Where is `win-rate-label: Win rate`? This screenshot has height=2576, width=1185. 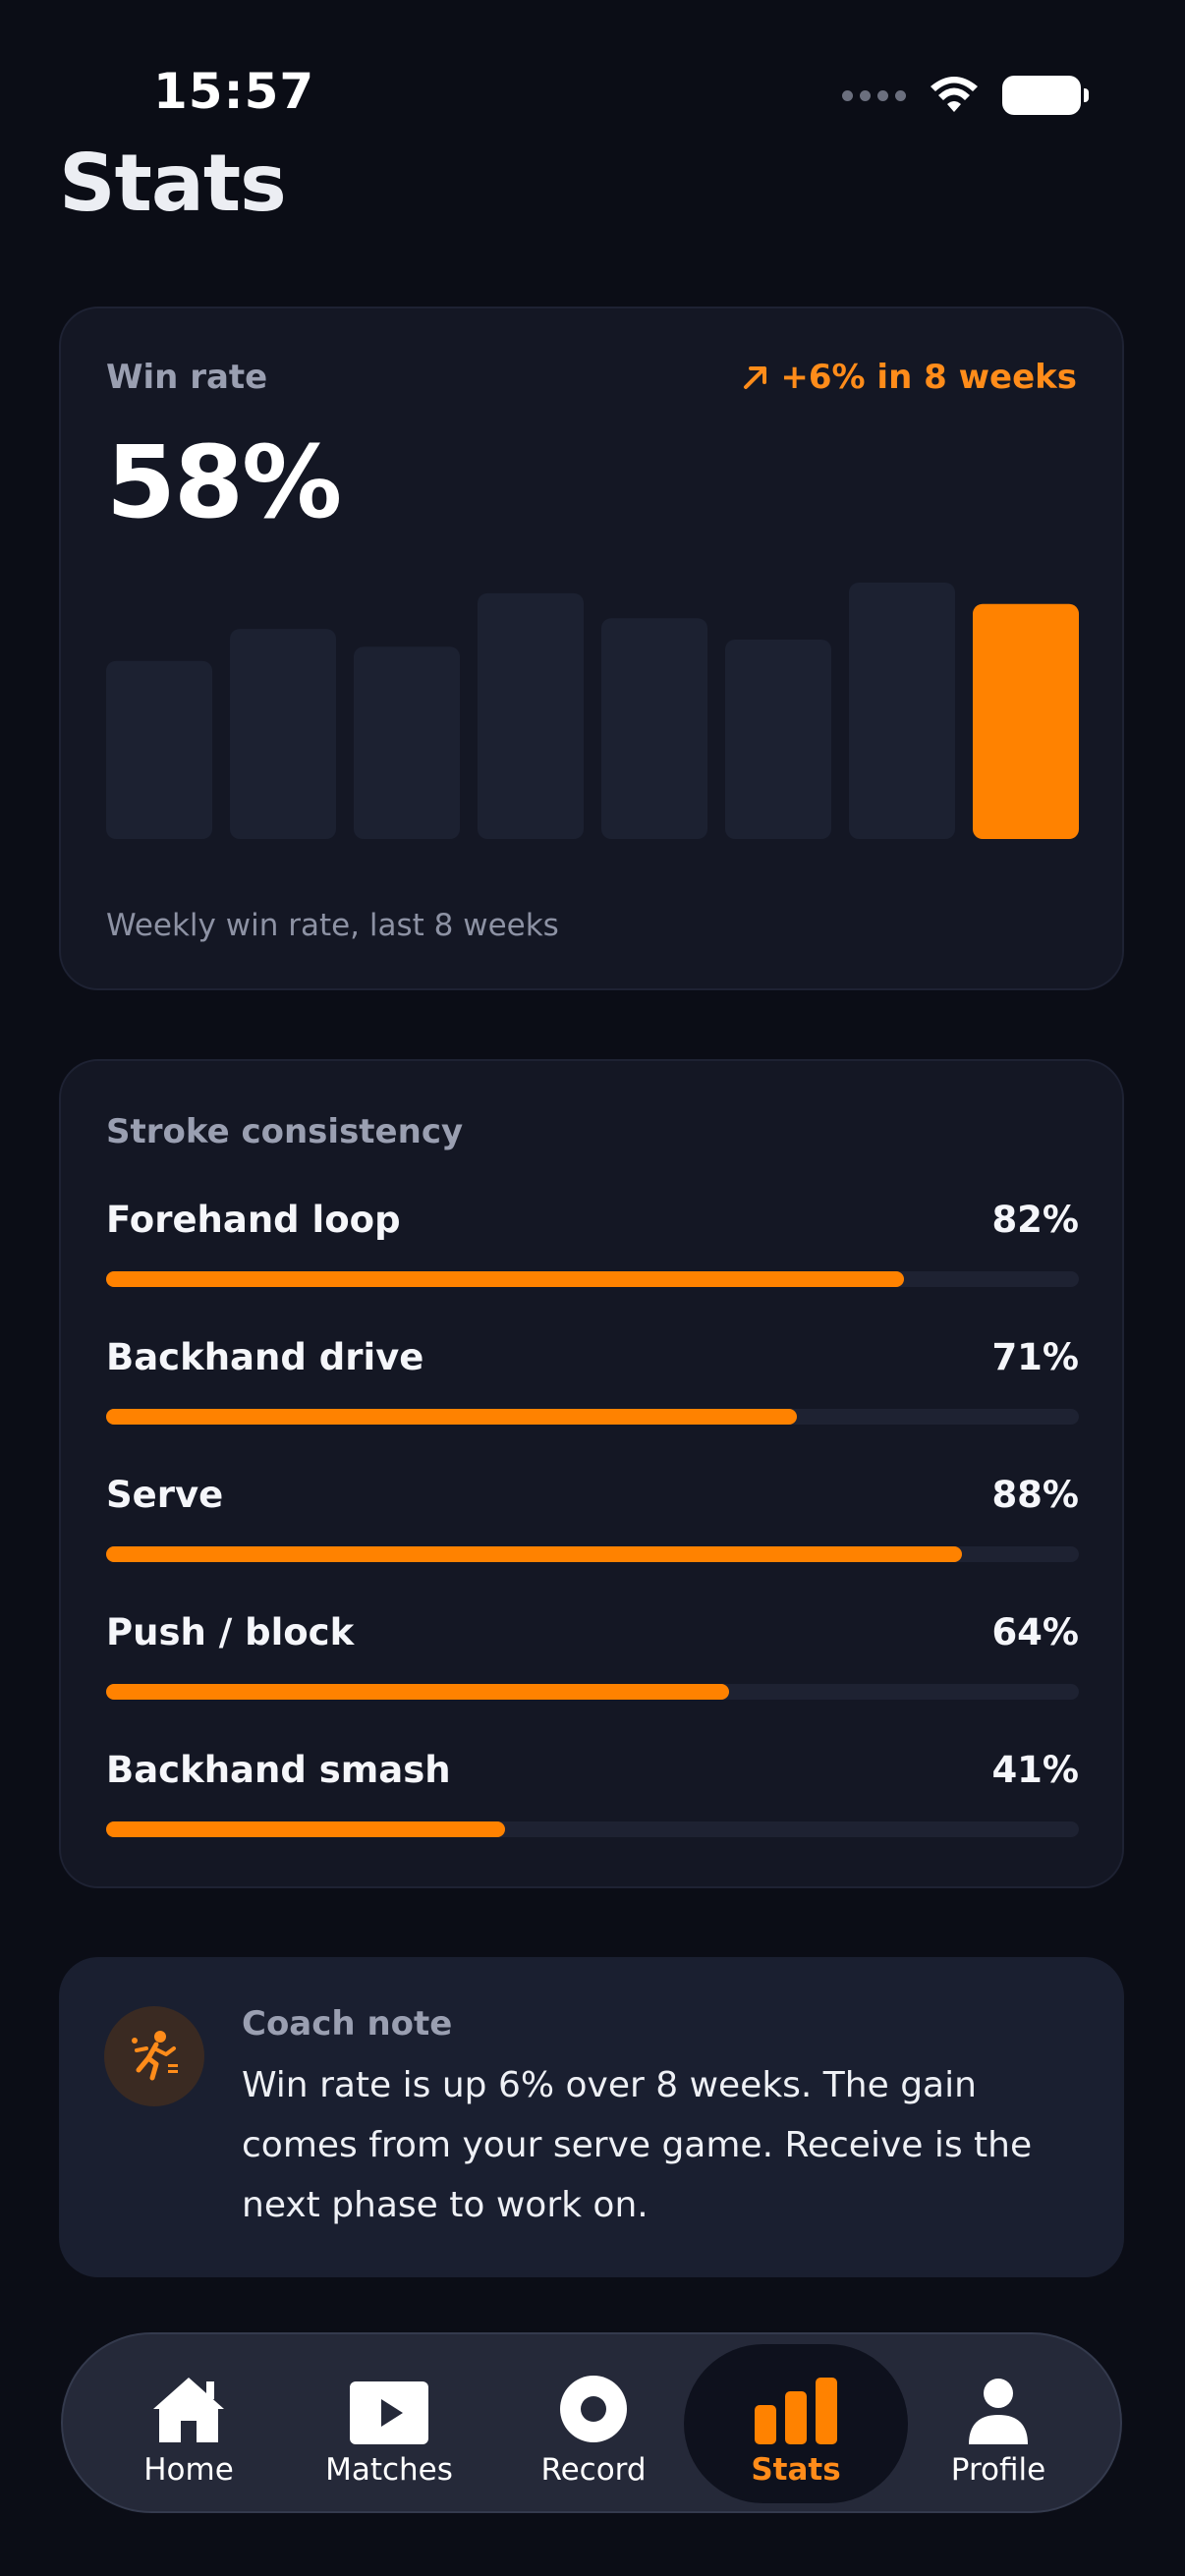
win-rate-label: Win rate is located at coordinates (187, 377).